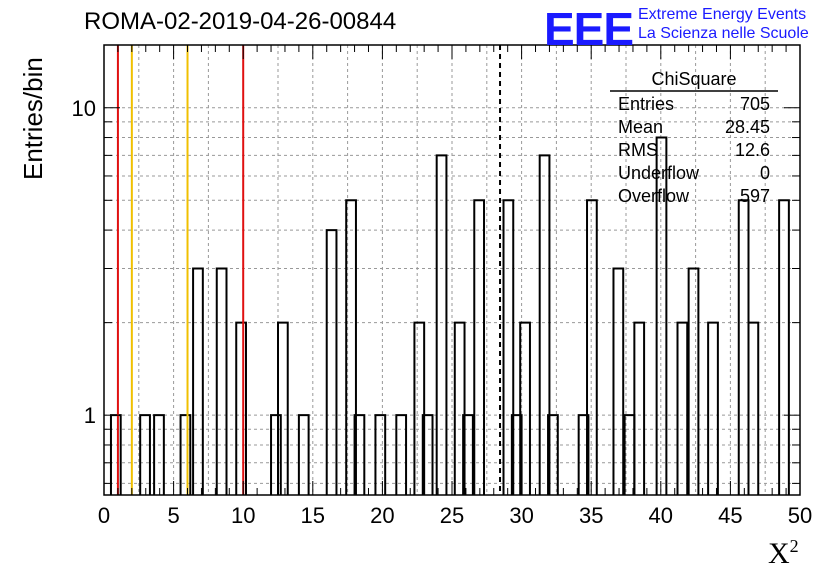  I want to click on x-tick-label: 20, so click(382, 515).